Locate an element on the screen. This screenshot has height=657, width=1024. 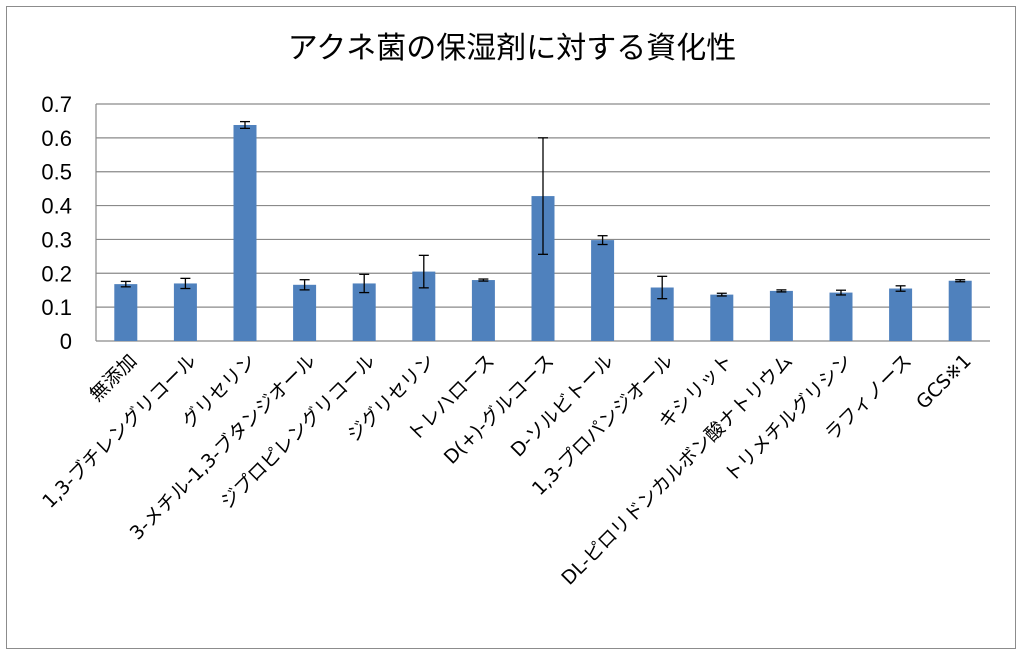
y-tick-label: 0.5 is located at coordinates (56, 172).